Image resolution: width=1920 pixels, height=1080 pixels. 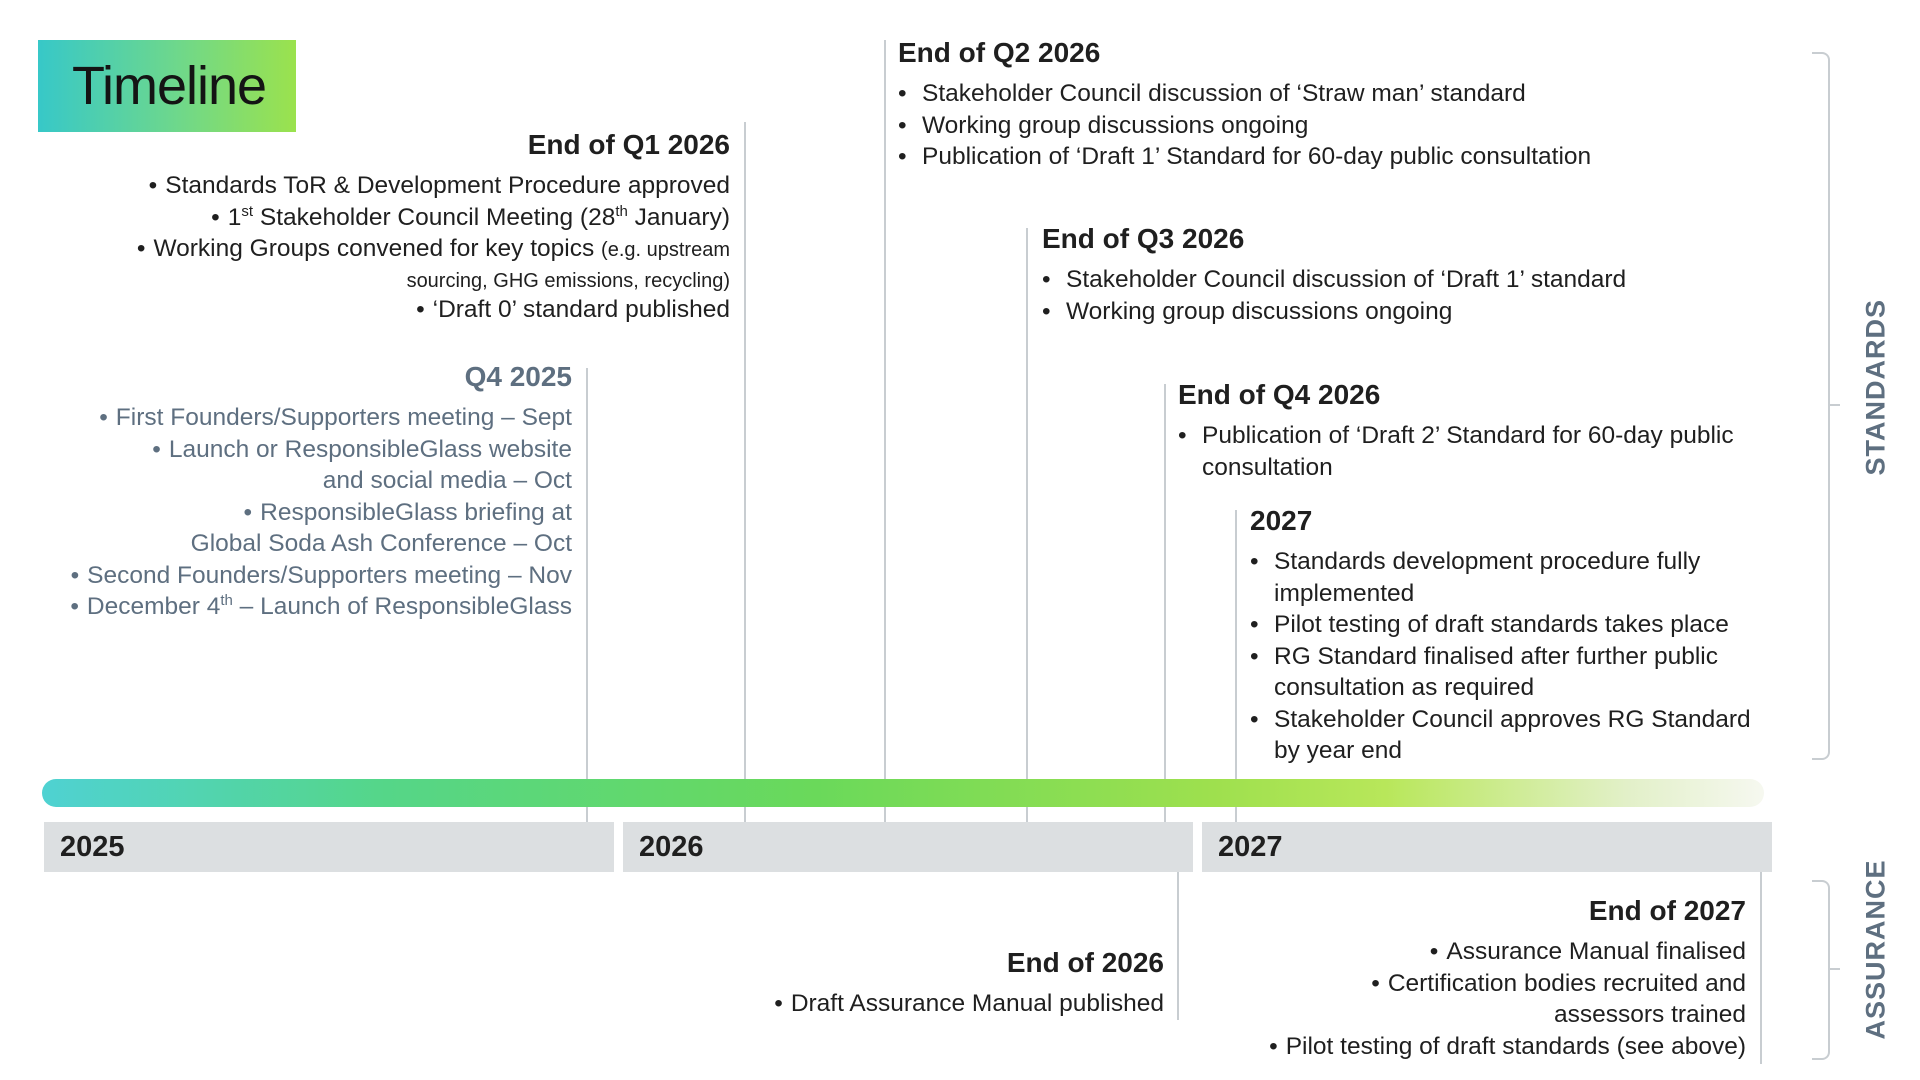 I want to click on page-title: Timeline, so click(x=169, y=86).